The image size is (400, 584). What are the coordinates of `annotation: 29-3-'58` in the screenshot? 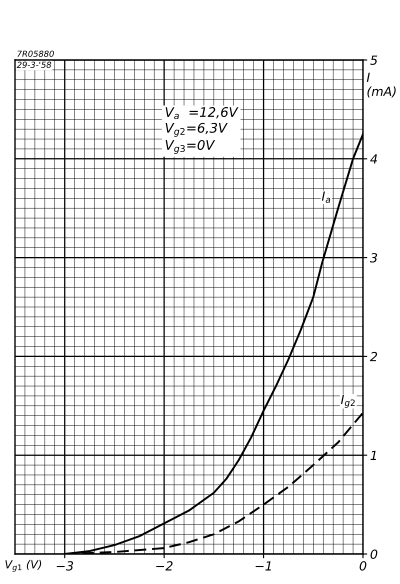 It's located at (34, 65).